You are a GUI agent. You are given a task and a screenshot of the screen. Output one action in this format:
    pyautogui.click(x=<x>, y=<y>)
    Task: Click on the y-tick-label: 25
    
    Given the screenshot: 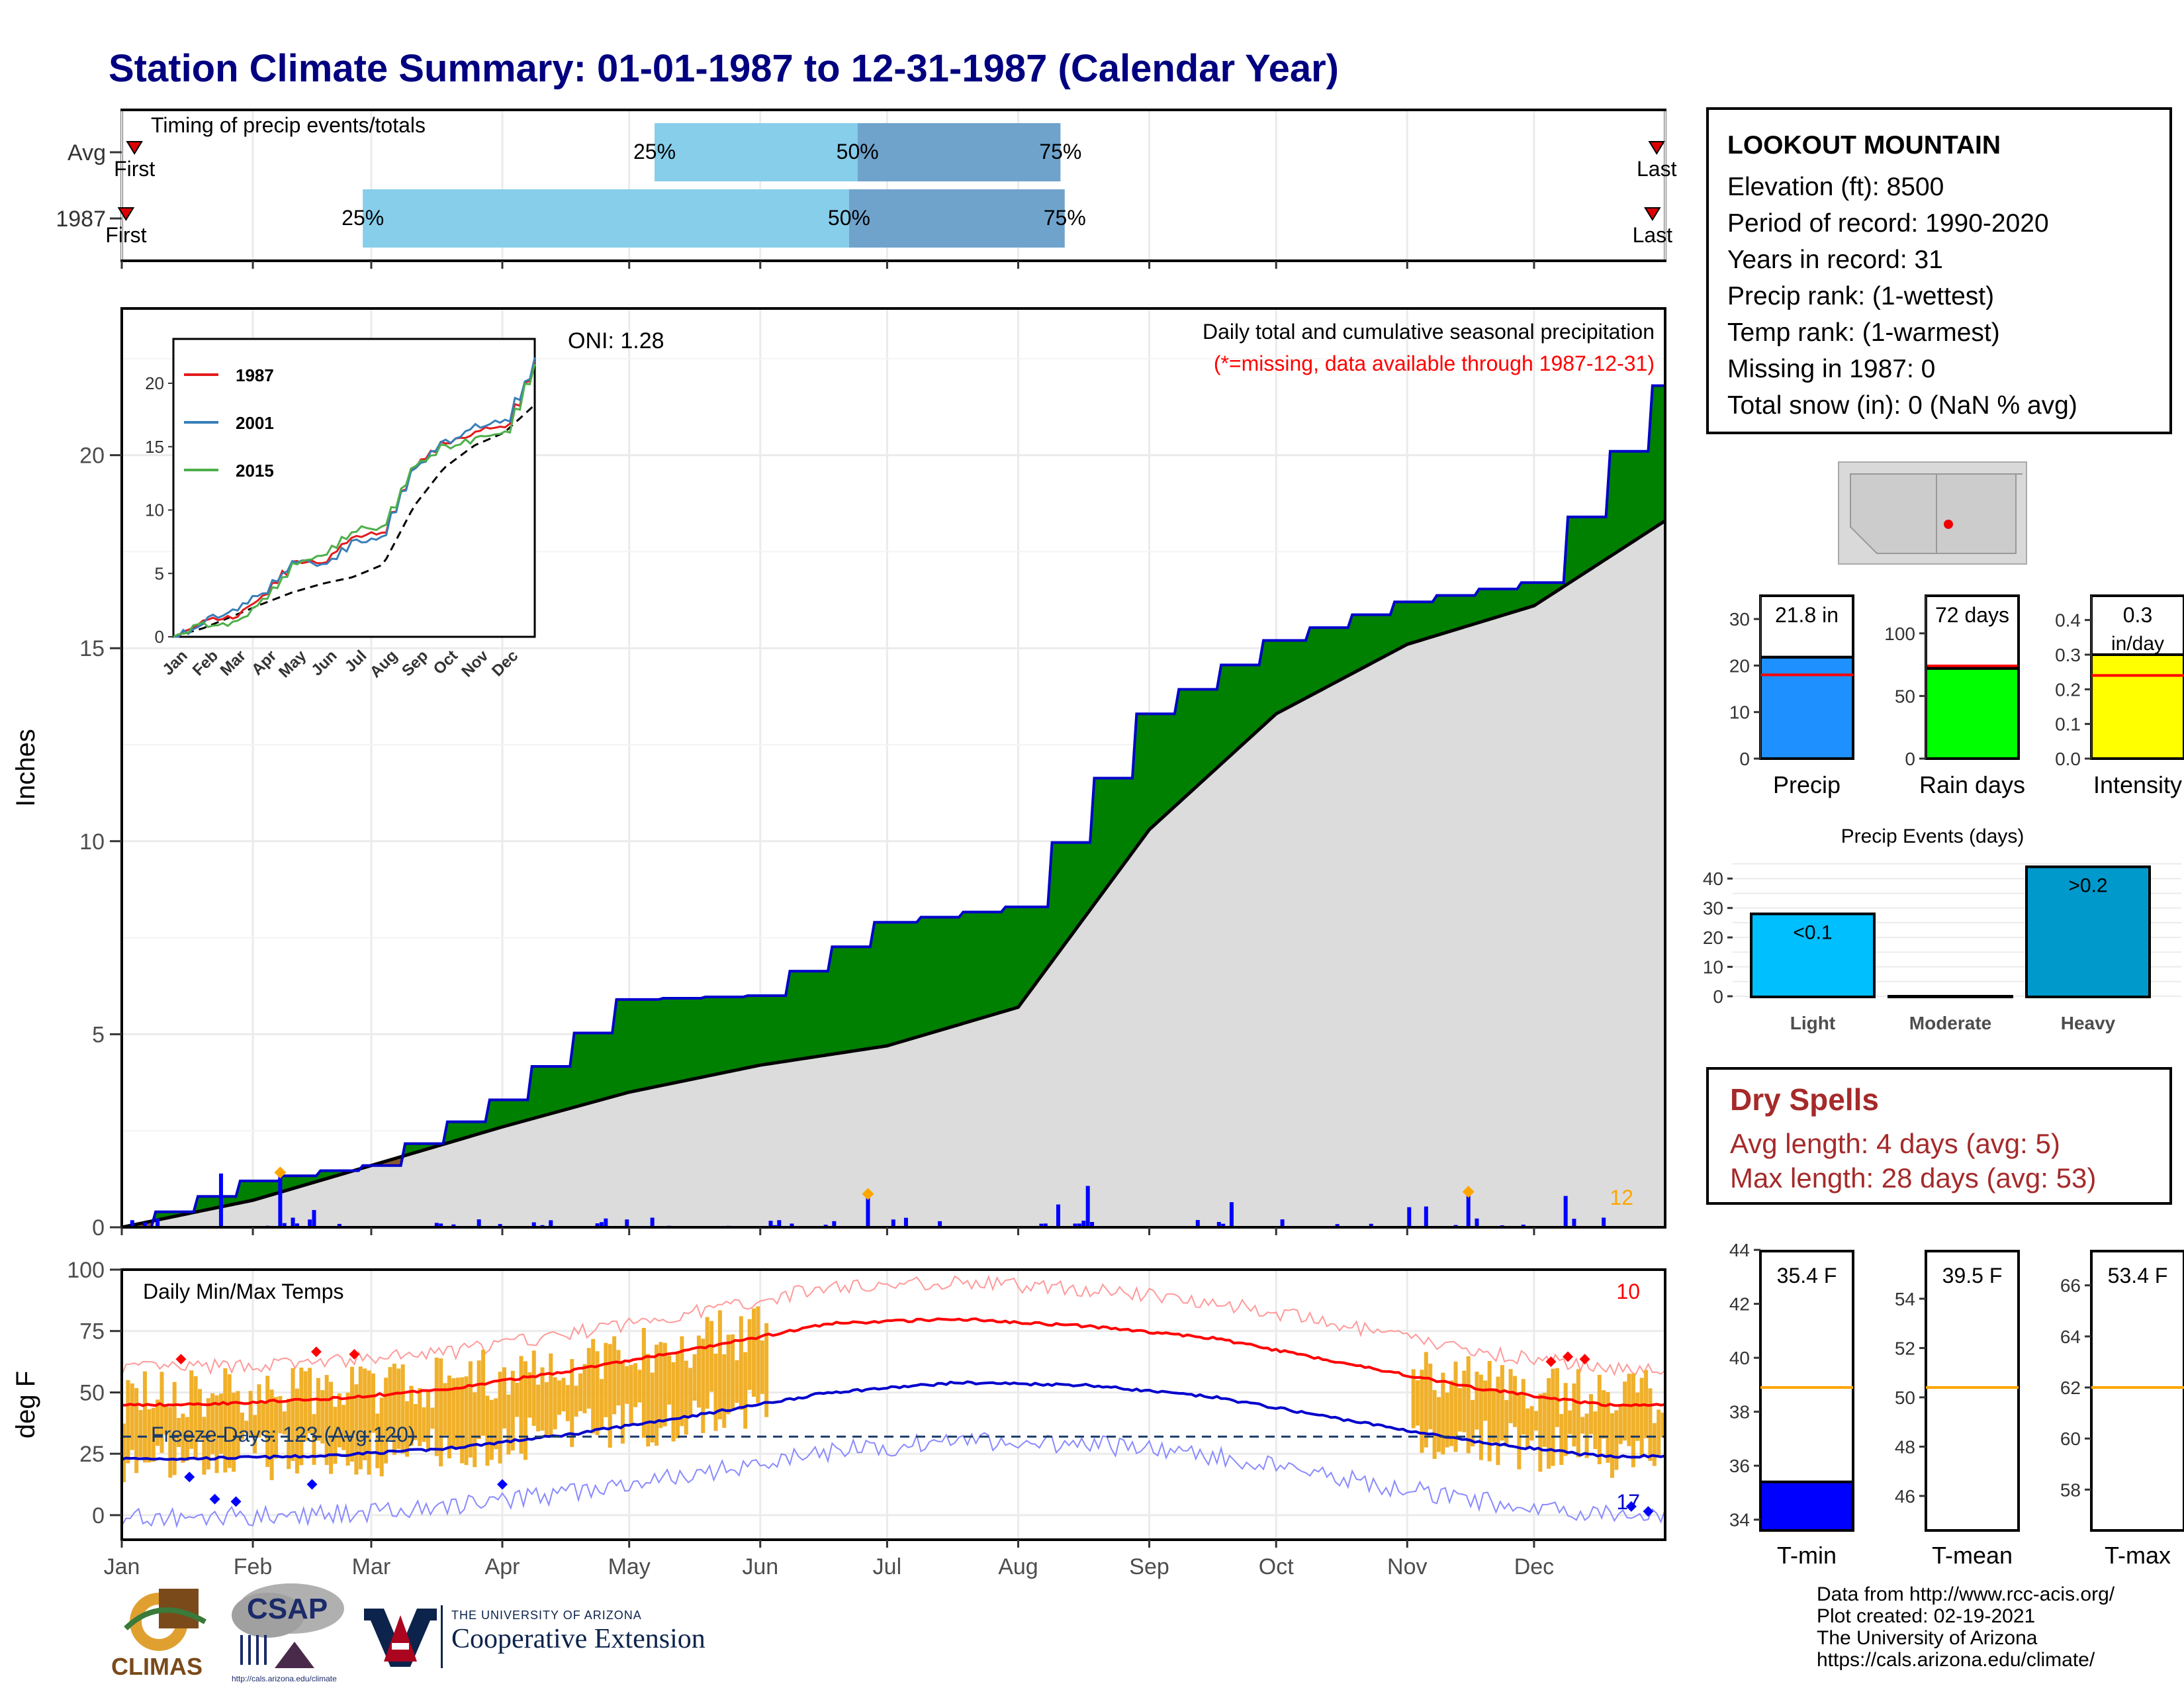 What is the action you would take?
    pyautogui.click(x=92, y=1454)
    